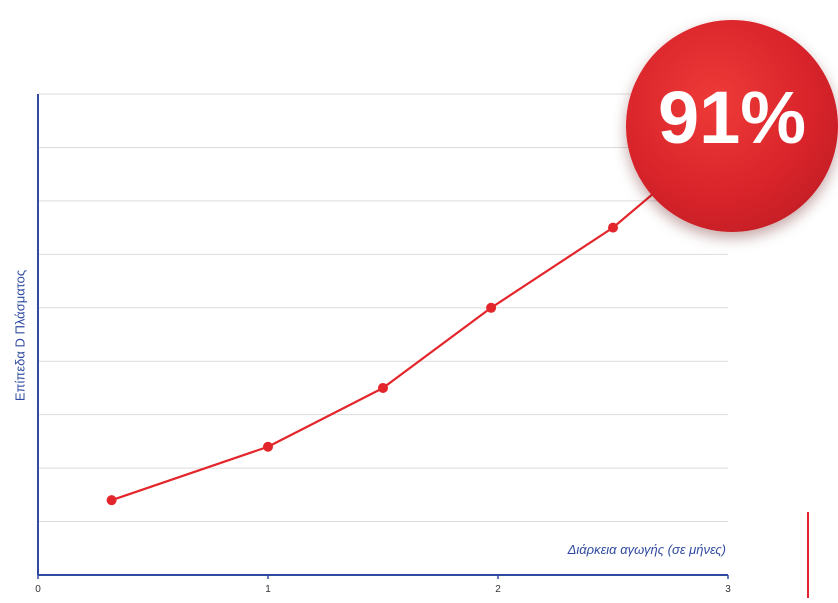  I want to click on x-tick-label: 2, so click(498, 589).